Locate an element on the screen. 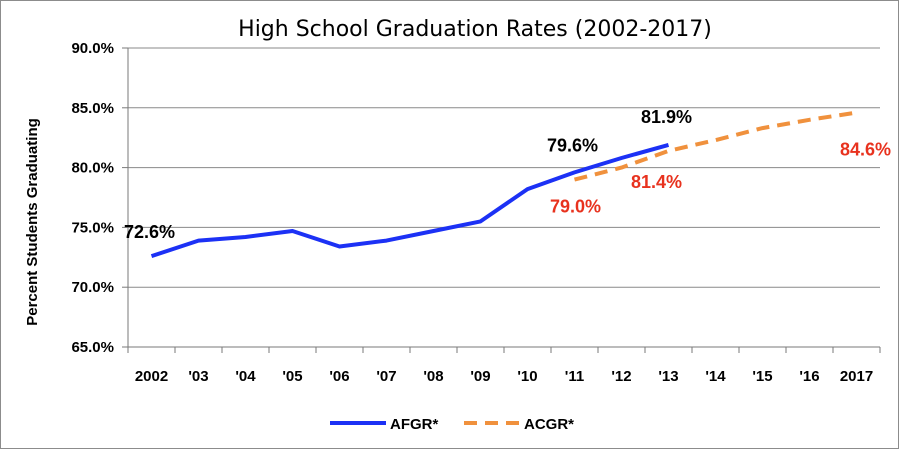 The height and width of the screenshot is (449, 899). y-tick-labels: 65.0% 70.0% 75.0% 80.0% 85.0% 90.0% is located at coordinates (92, 198).